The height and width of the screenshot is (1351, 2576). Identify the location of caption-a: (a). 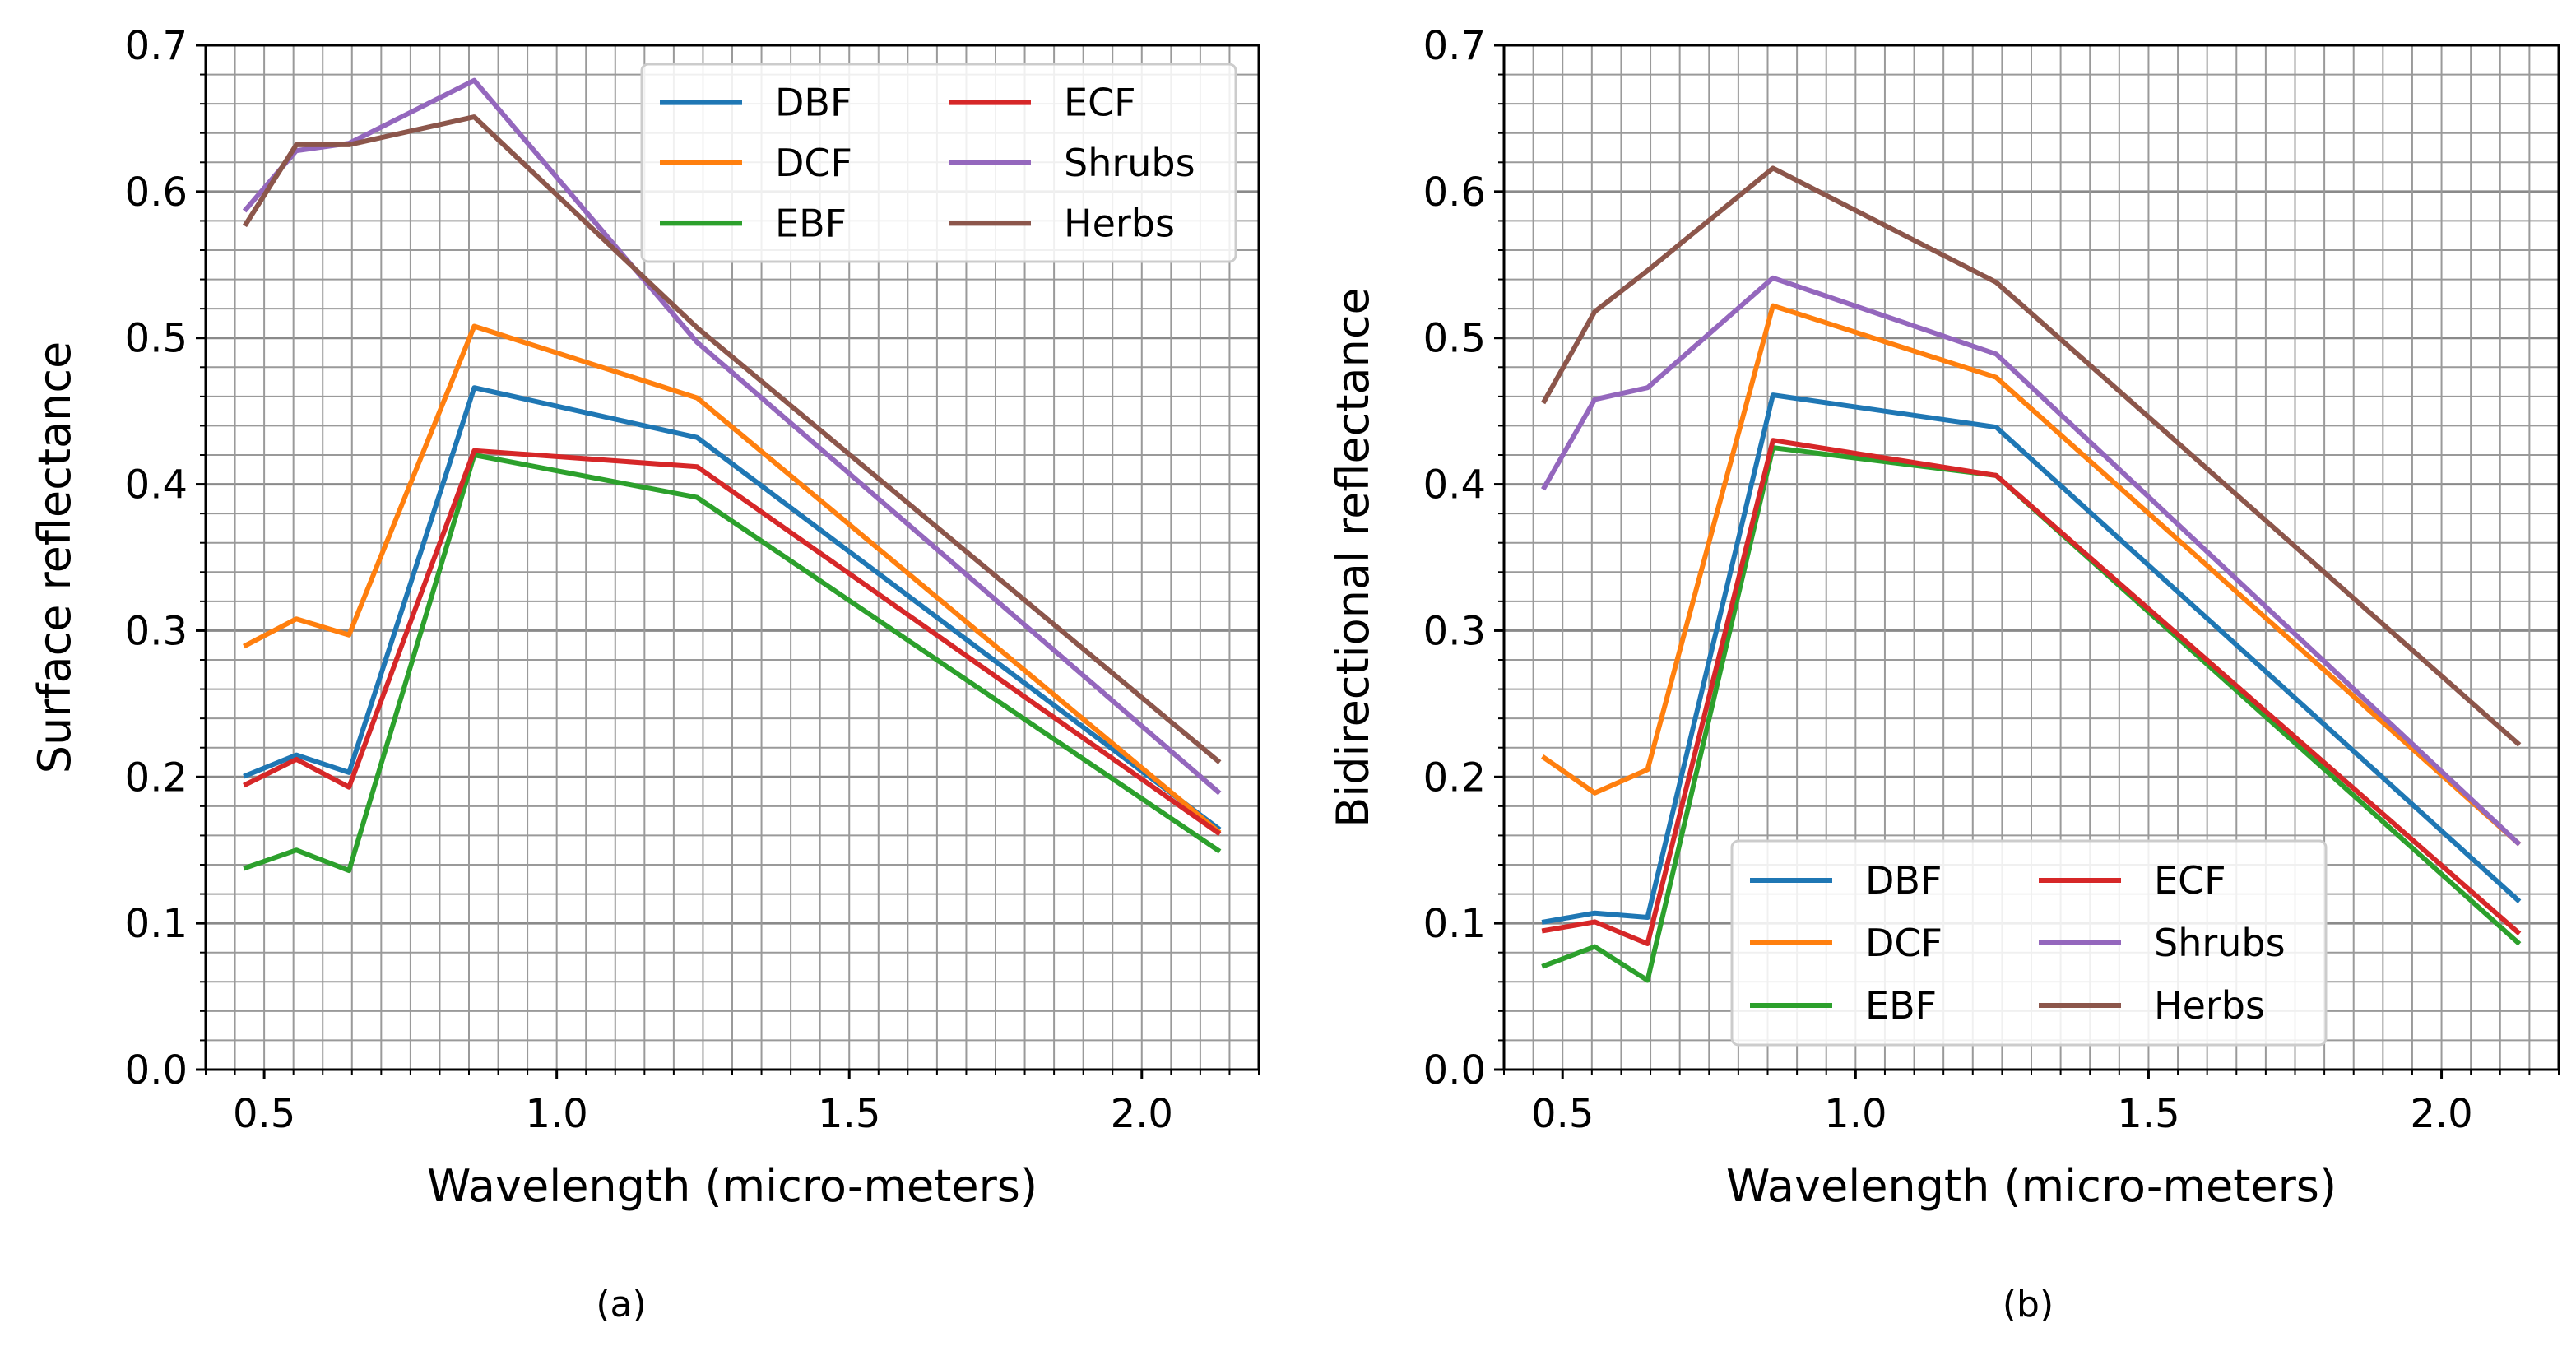
(621, 1304).